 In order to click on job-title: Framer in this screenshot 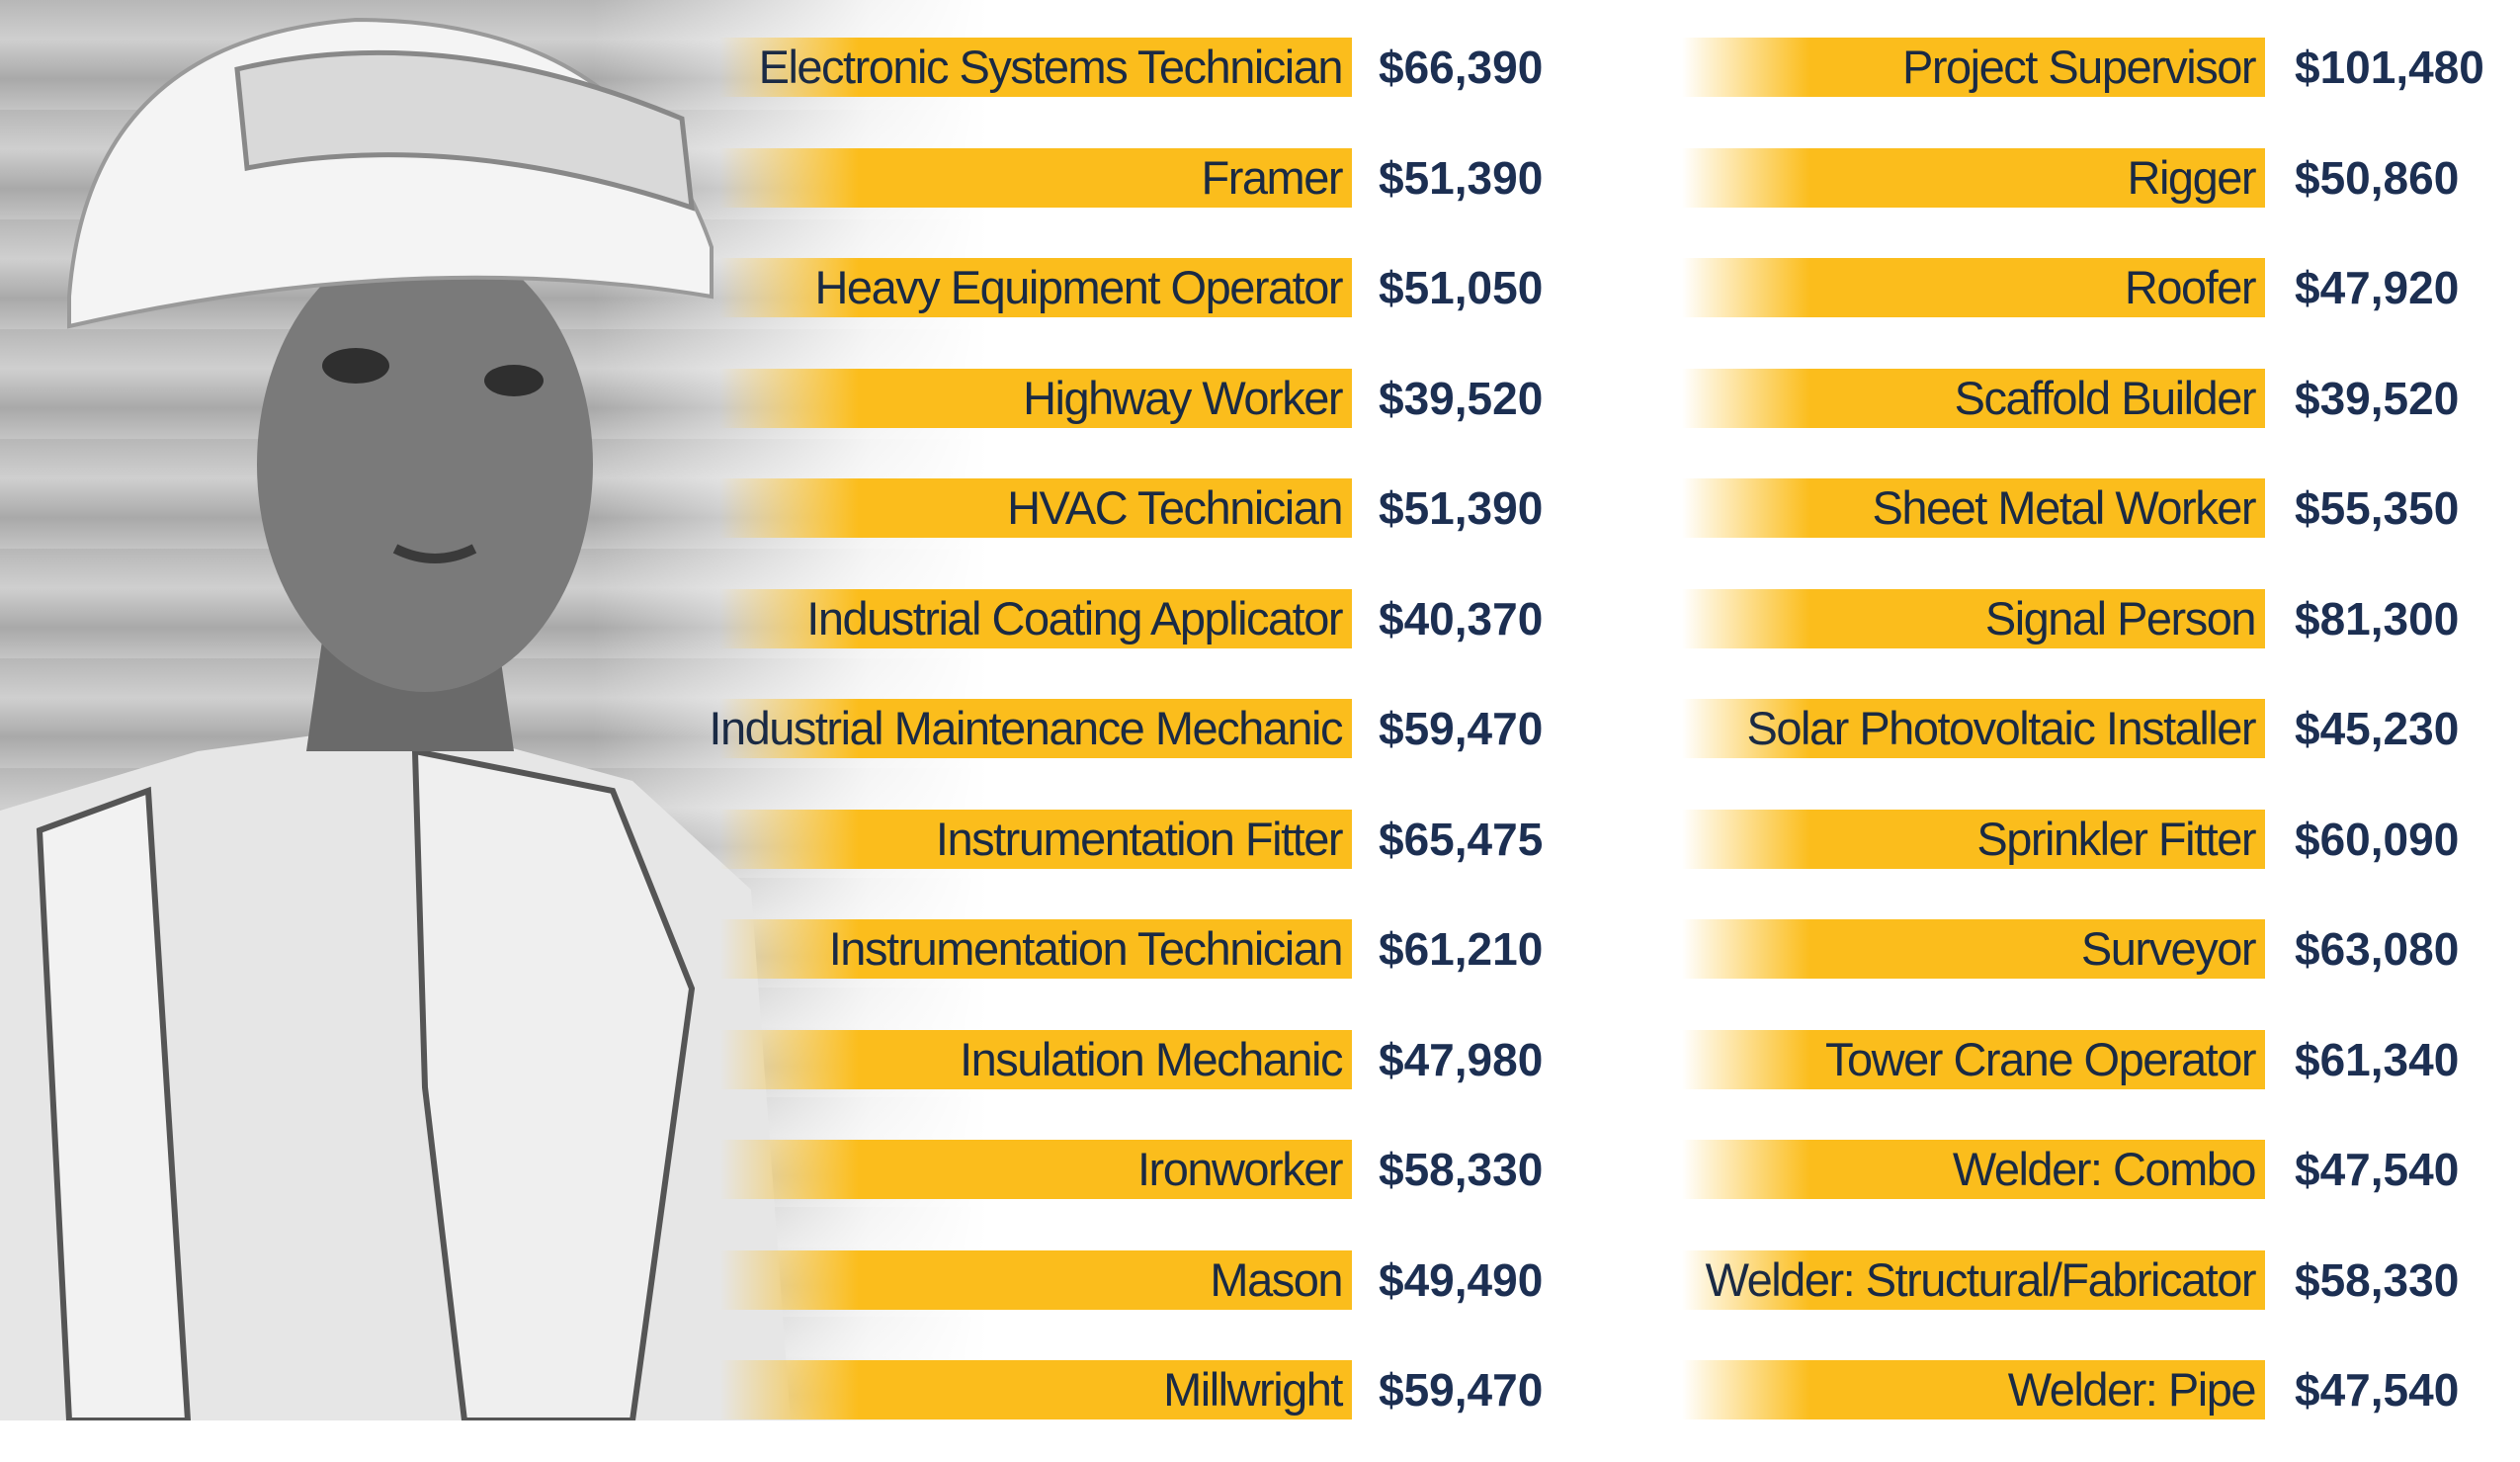, I will do `click(1272, 177)`.